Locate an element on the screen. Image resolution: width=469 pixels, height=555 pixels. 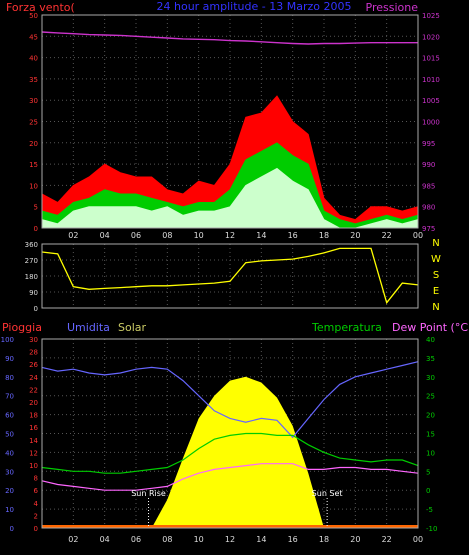
y-tick-label-pressure: 1010 is located at coordinates (431, 80).